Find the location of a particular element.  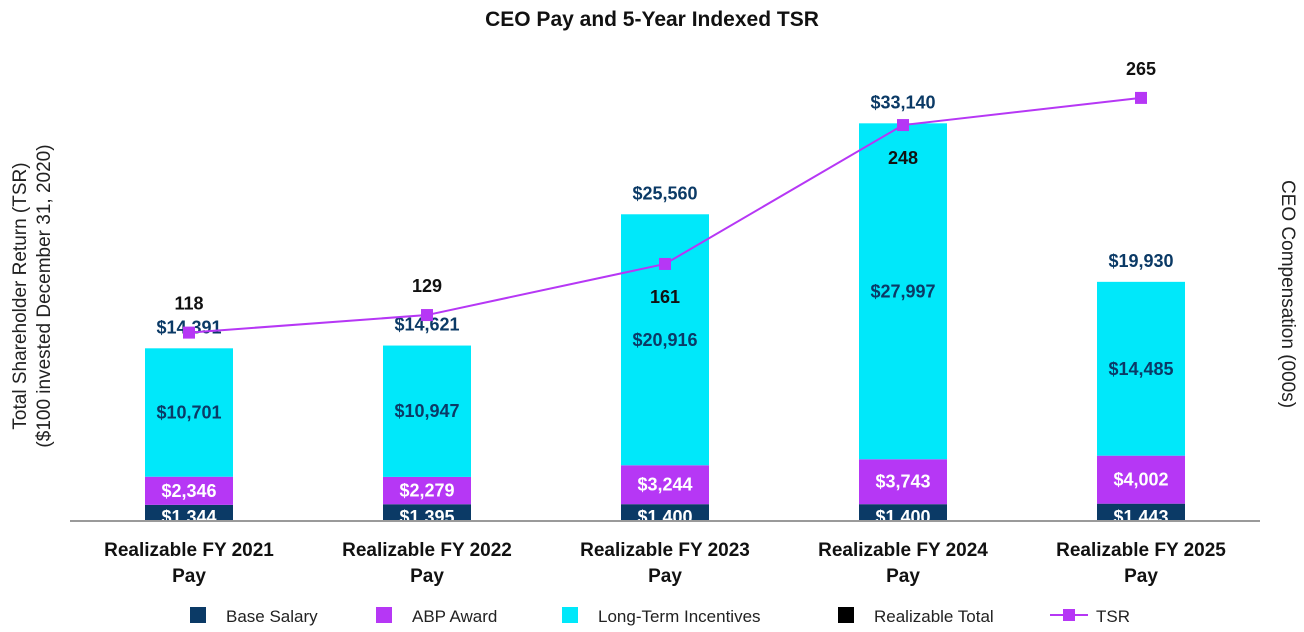

legend-label: Base Salary is located at coordinates (272, 616).